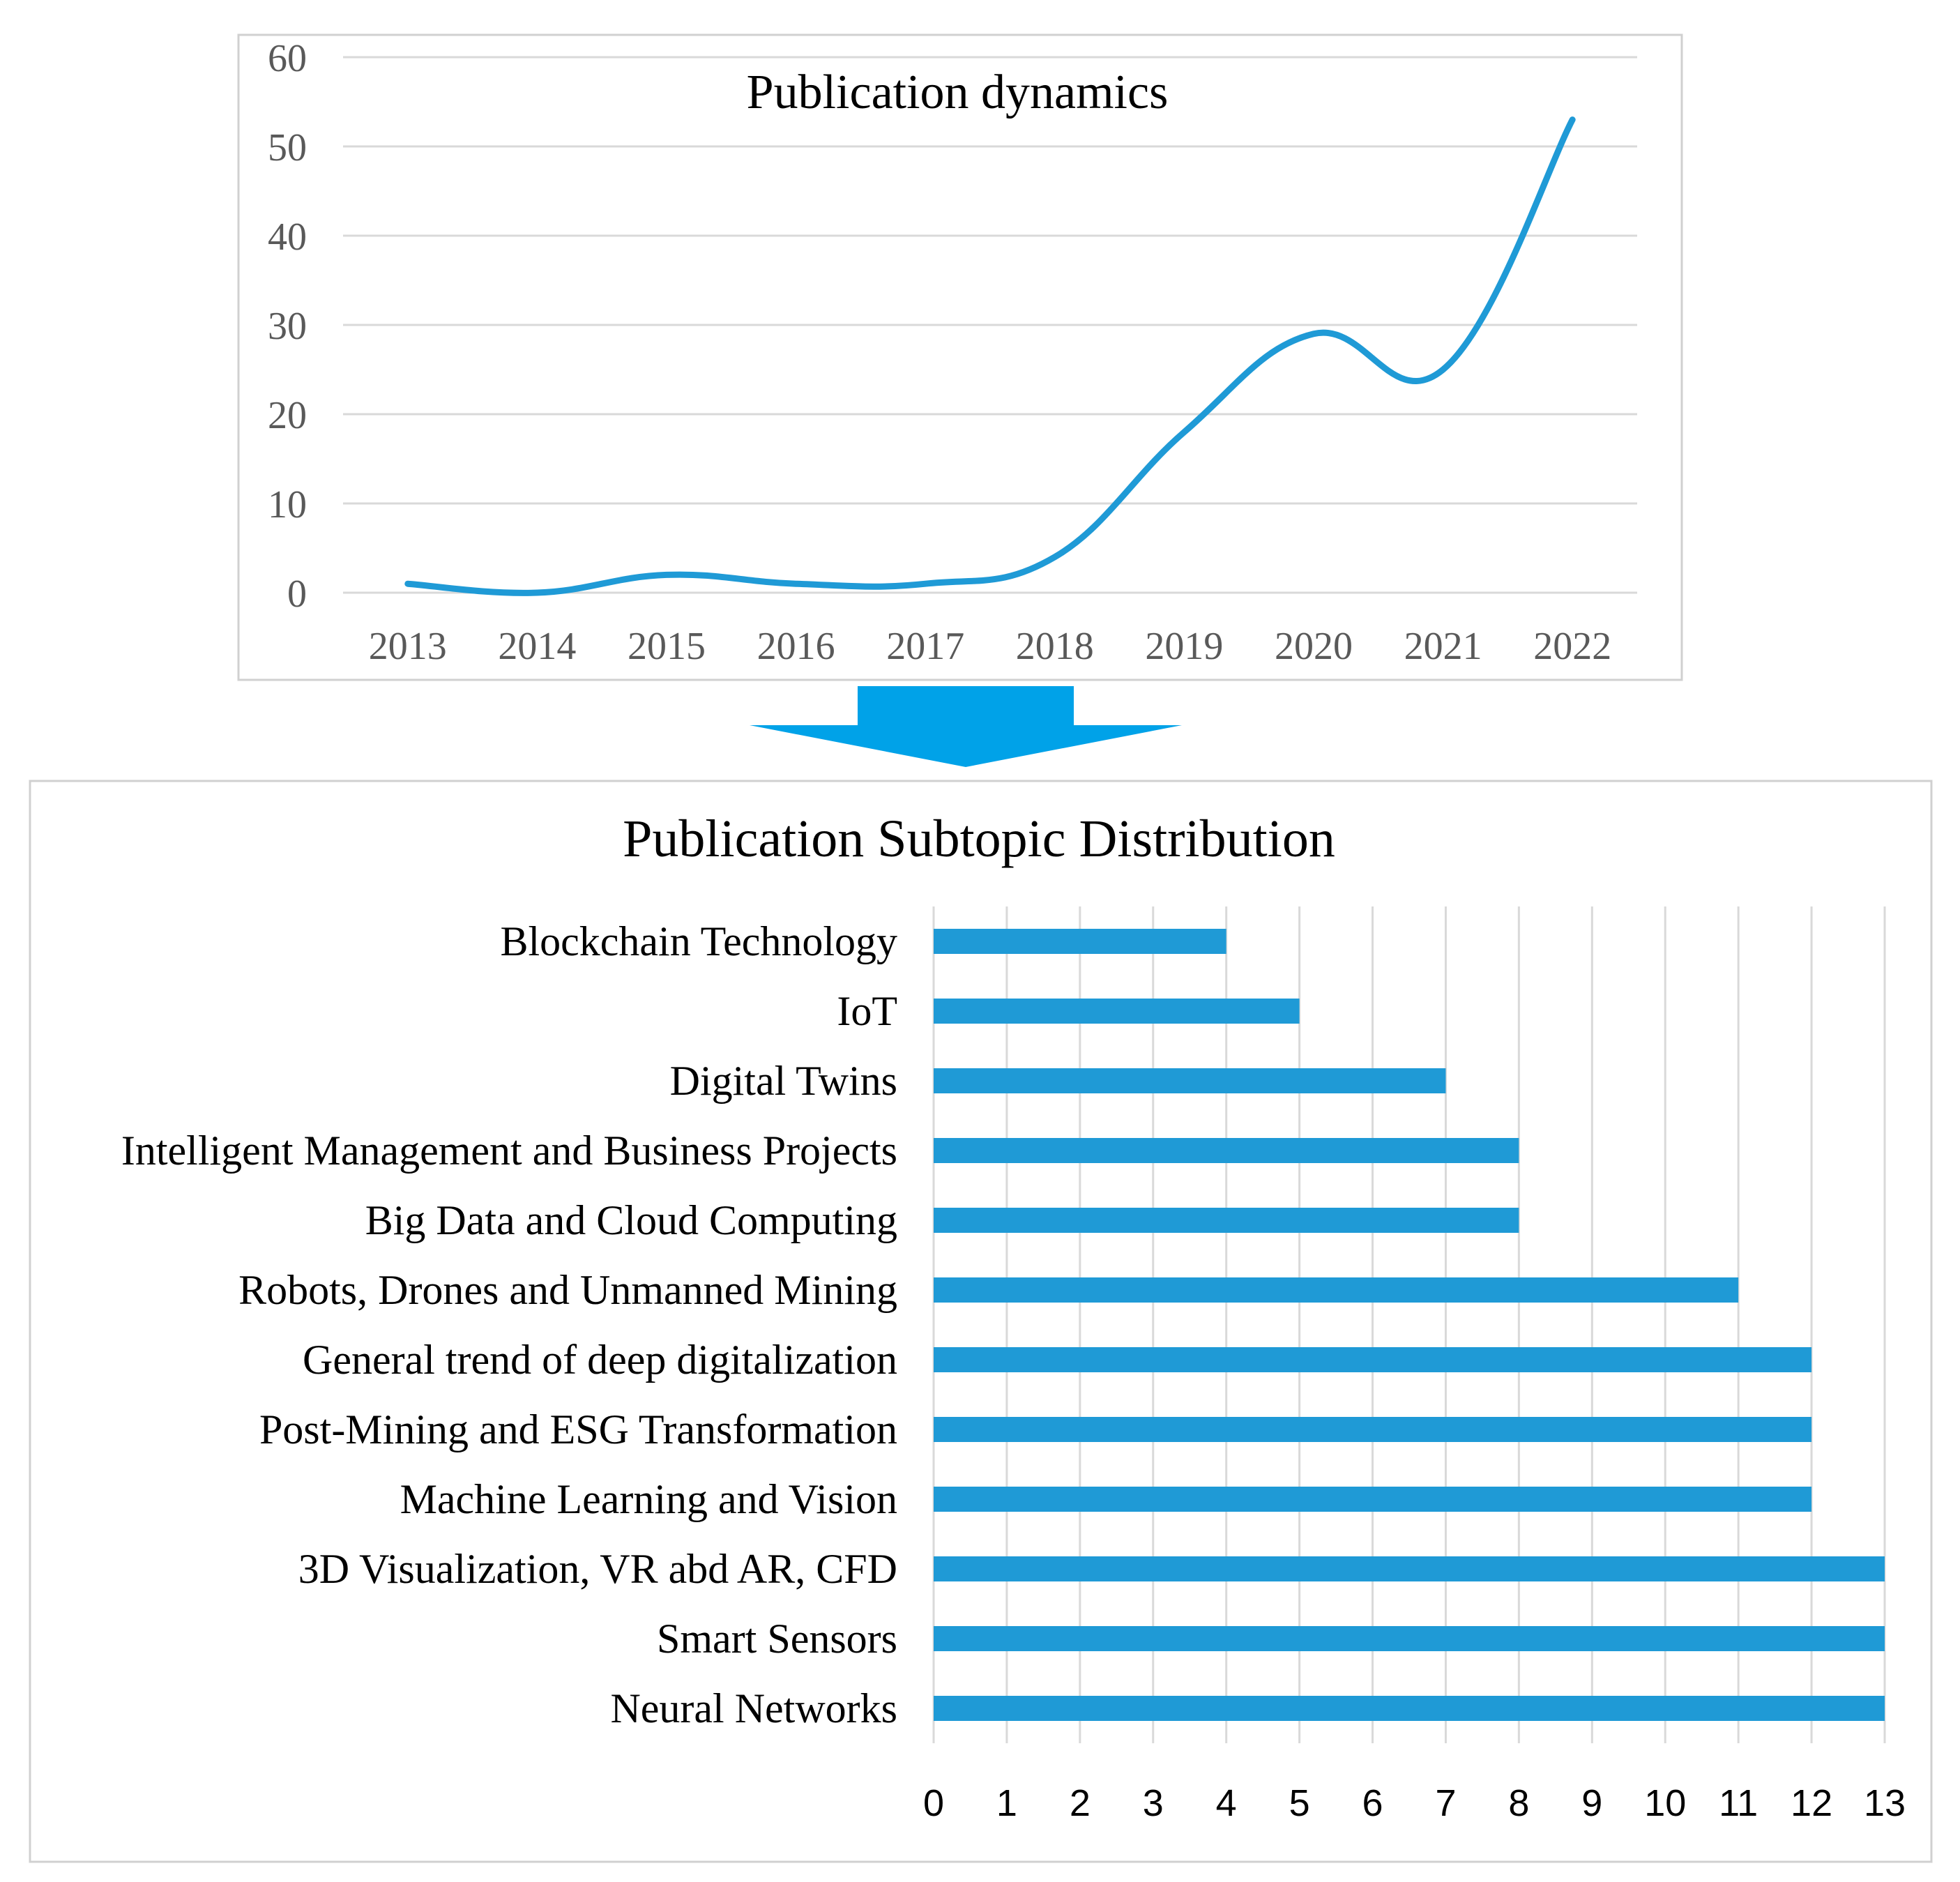 This screenshot has height=1882, width=1960. What do you see at coordinates (567, 1290) in the screenshot?
I see `bar-category-label: Robots, Drones and Unmanned Mining` at bounding box center [567, 1290].